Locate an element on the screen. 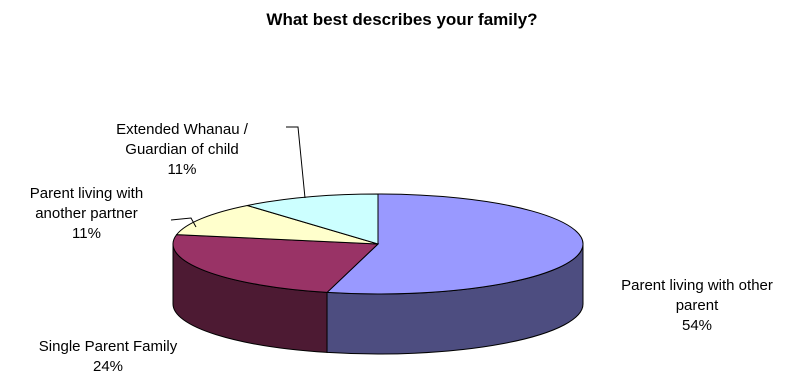 The height and width of the screenshot is (378, 804). slice-extended-whanau is located at coordinates (313, 219).